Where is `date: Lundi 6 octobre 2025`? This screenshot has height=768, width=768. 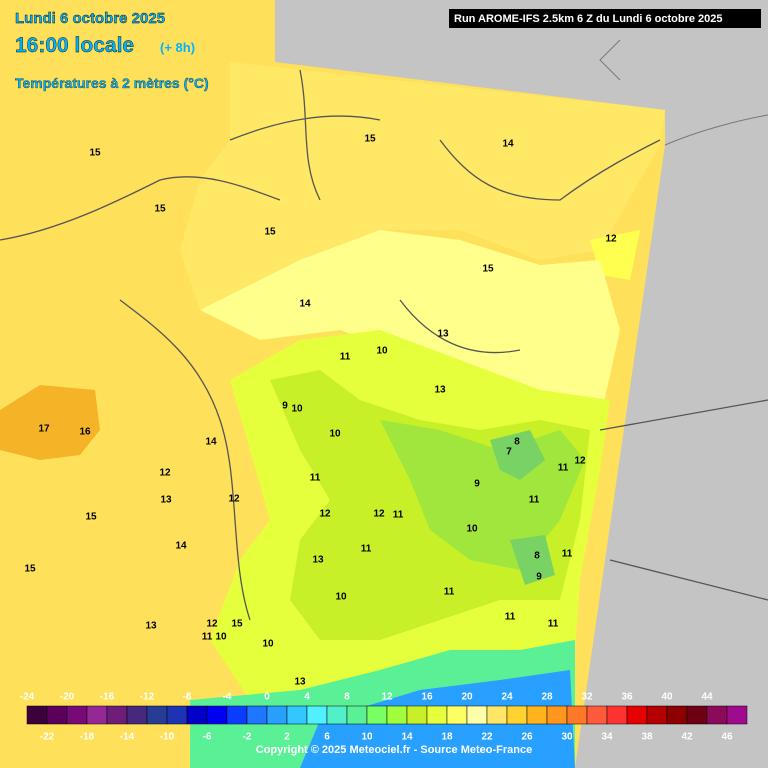
date: Lundi 6 octobre 2025 is located at coordinates (90, 18).